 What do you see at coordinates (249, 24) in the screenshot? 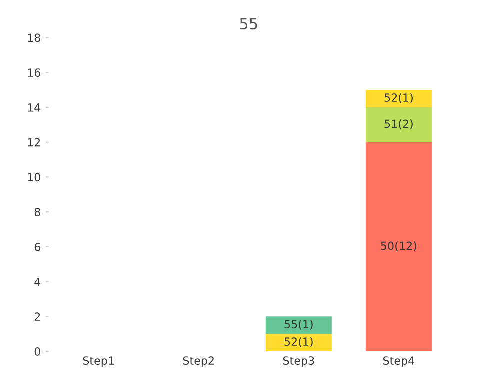
I see `chart-title: 55` at bounding box center [249, 24].